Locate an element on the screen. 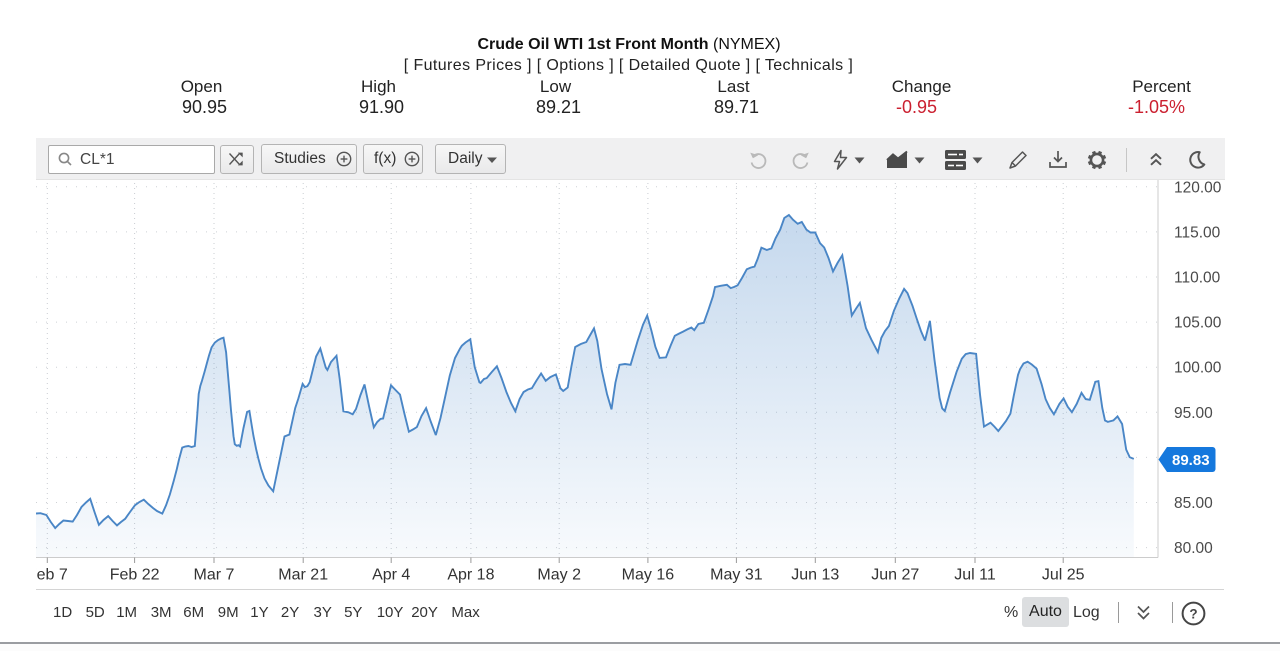 The width and height of the screenshot is (1280, 651). svg-text: May 2 is located at coordinates (559, 575).